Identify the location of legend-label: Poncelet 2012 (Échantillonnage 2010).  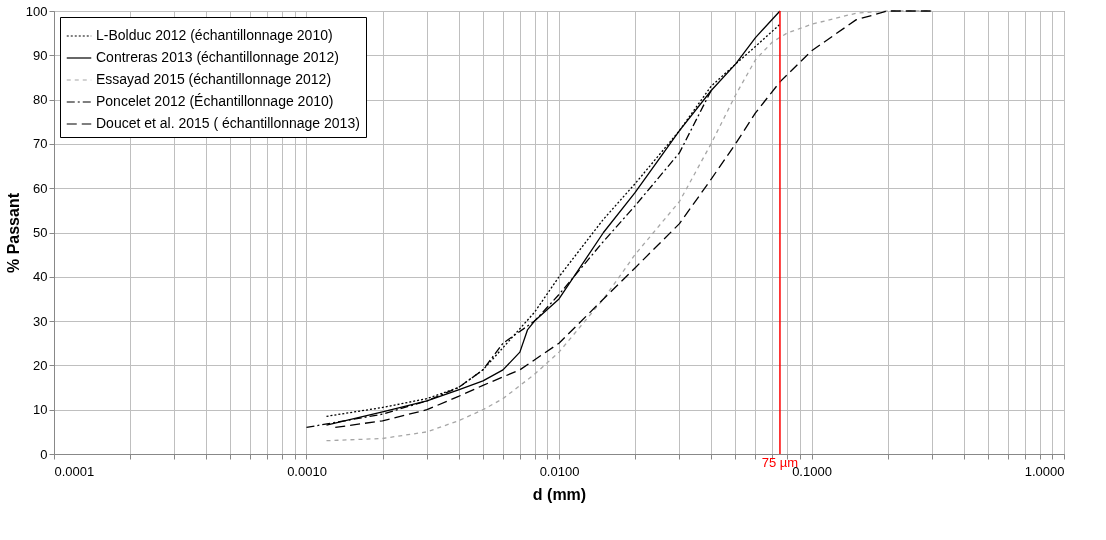
(215, 101).